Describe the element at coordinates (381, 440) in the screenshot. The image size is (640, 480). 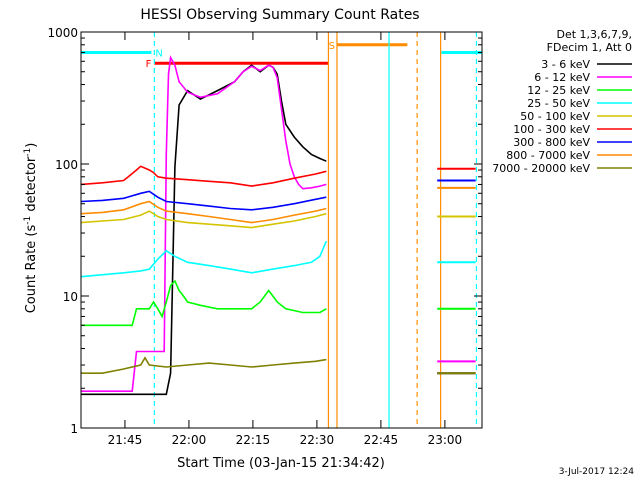
I see `x-tick-label: 22:45` at that location.